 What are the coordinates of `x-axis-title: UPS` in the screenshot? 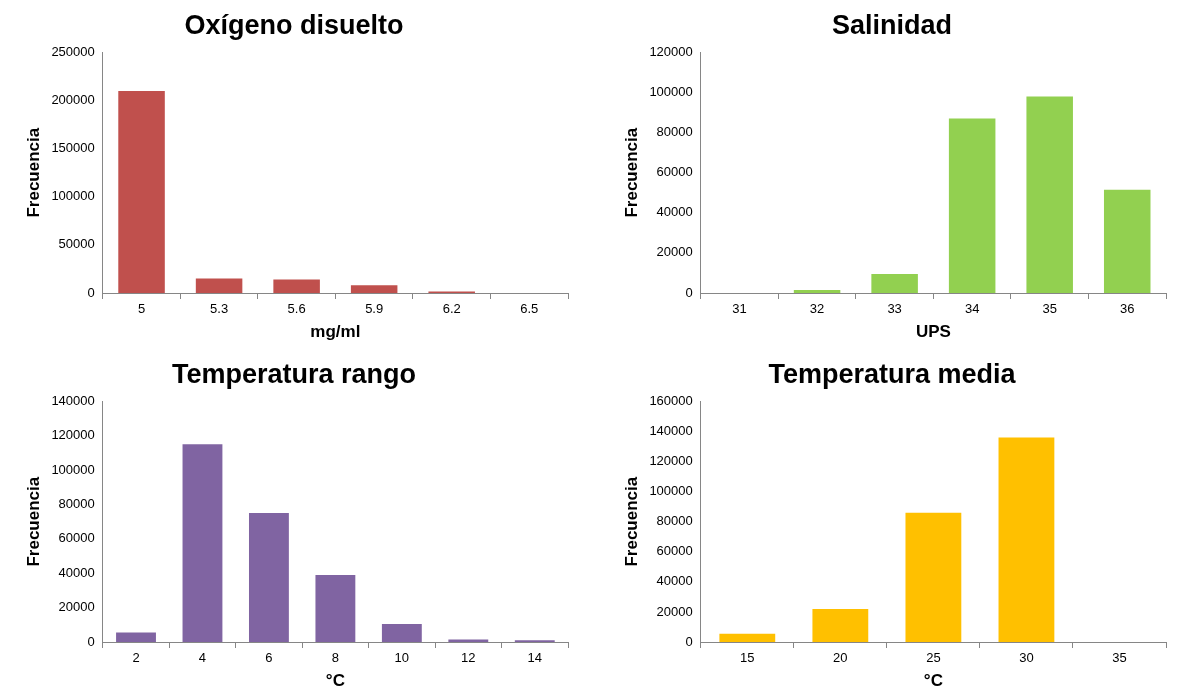 It's located at (933, 332).